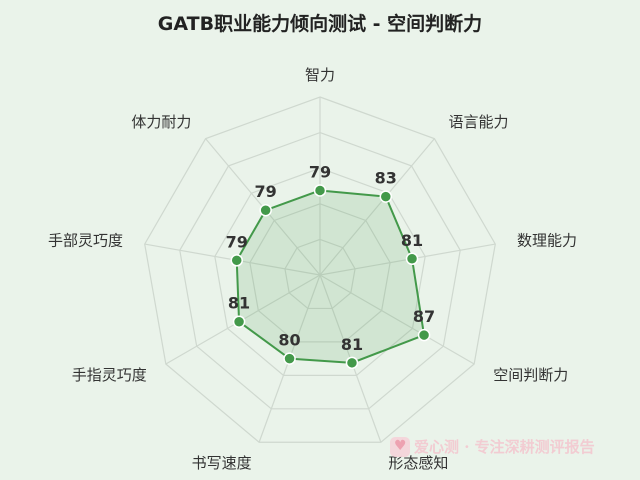 The height and width of the screenshot is (480, 640). I want to click on watermark-text: 爱心测 · 专注深耕测评报告, so click(504, 447).